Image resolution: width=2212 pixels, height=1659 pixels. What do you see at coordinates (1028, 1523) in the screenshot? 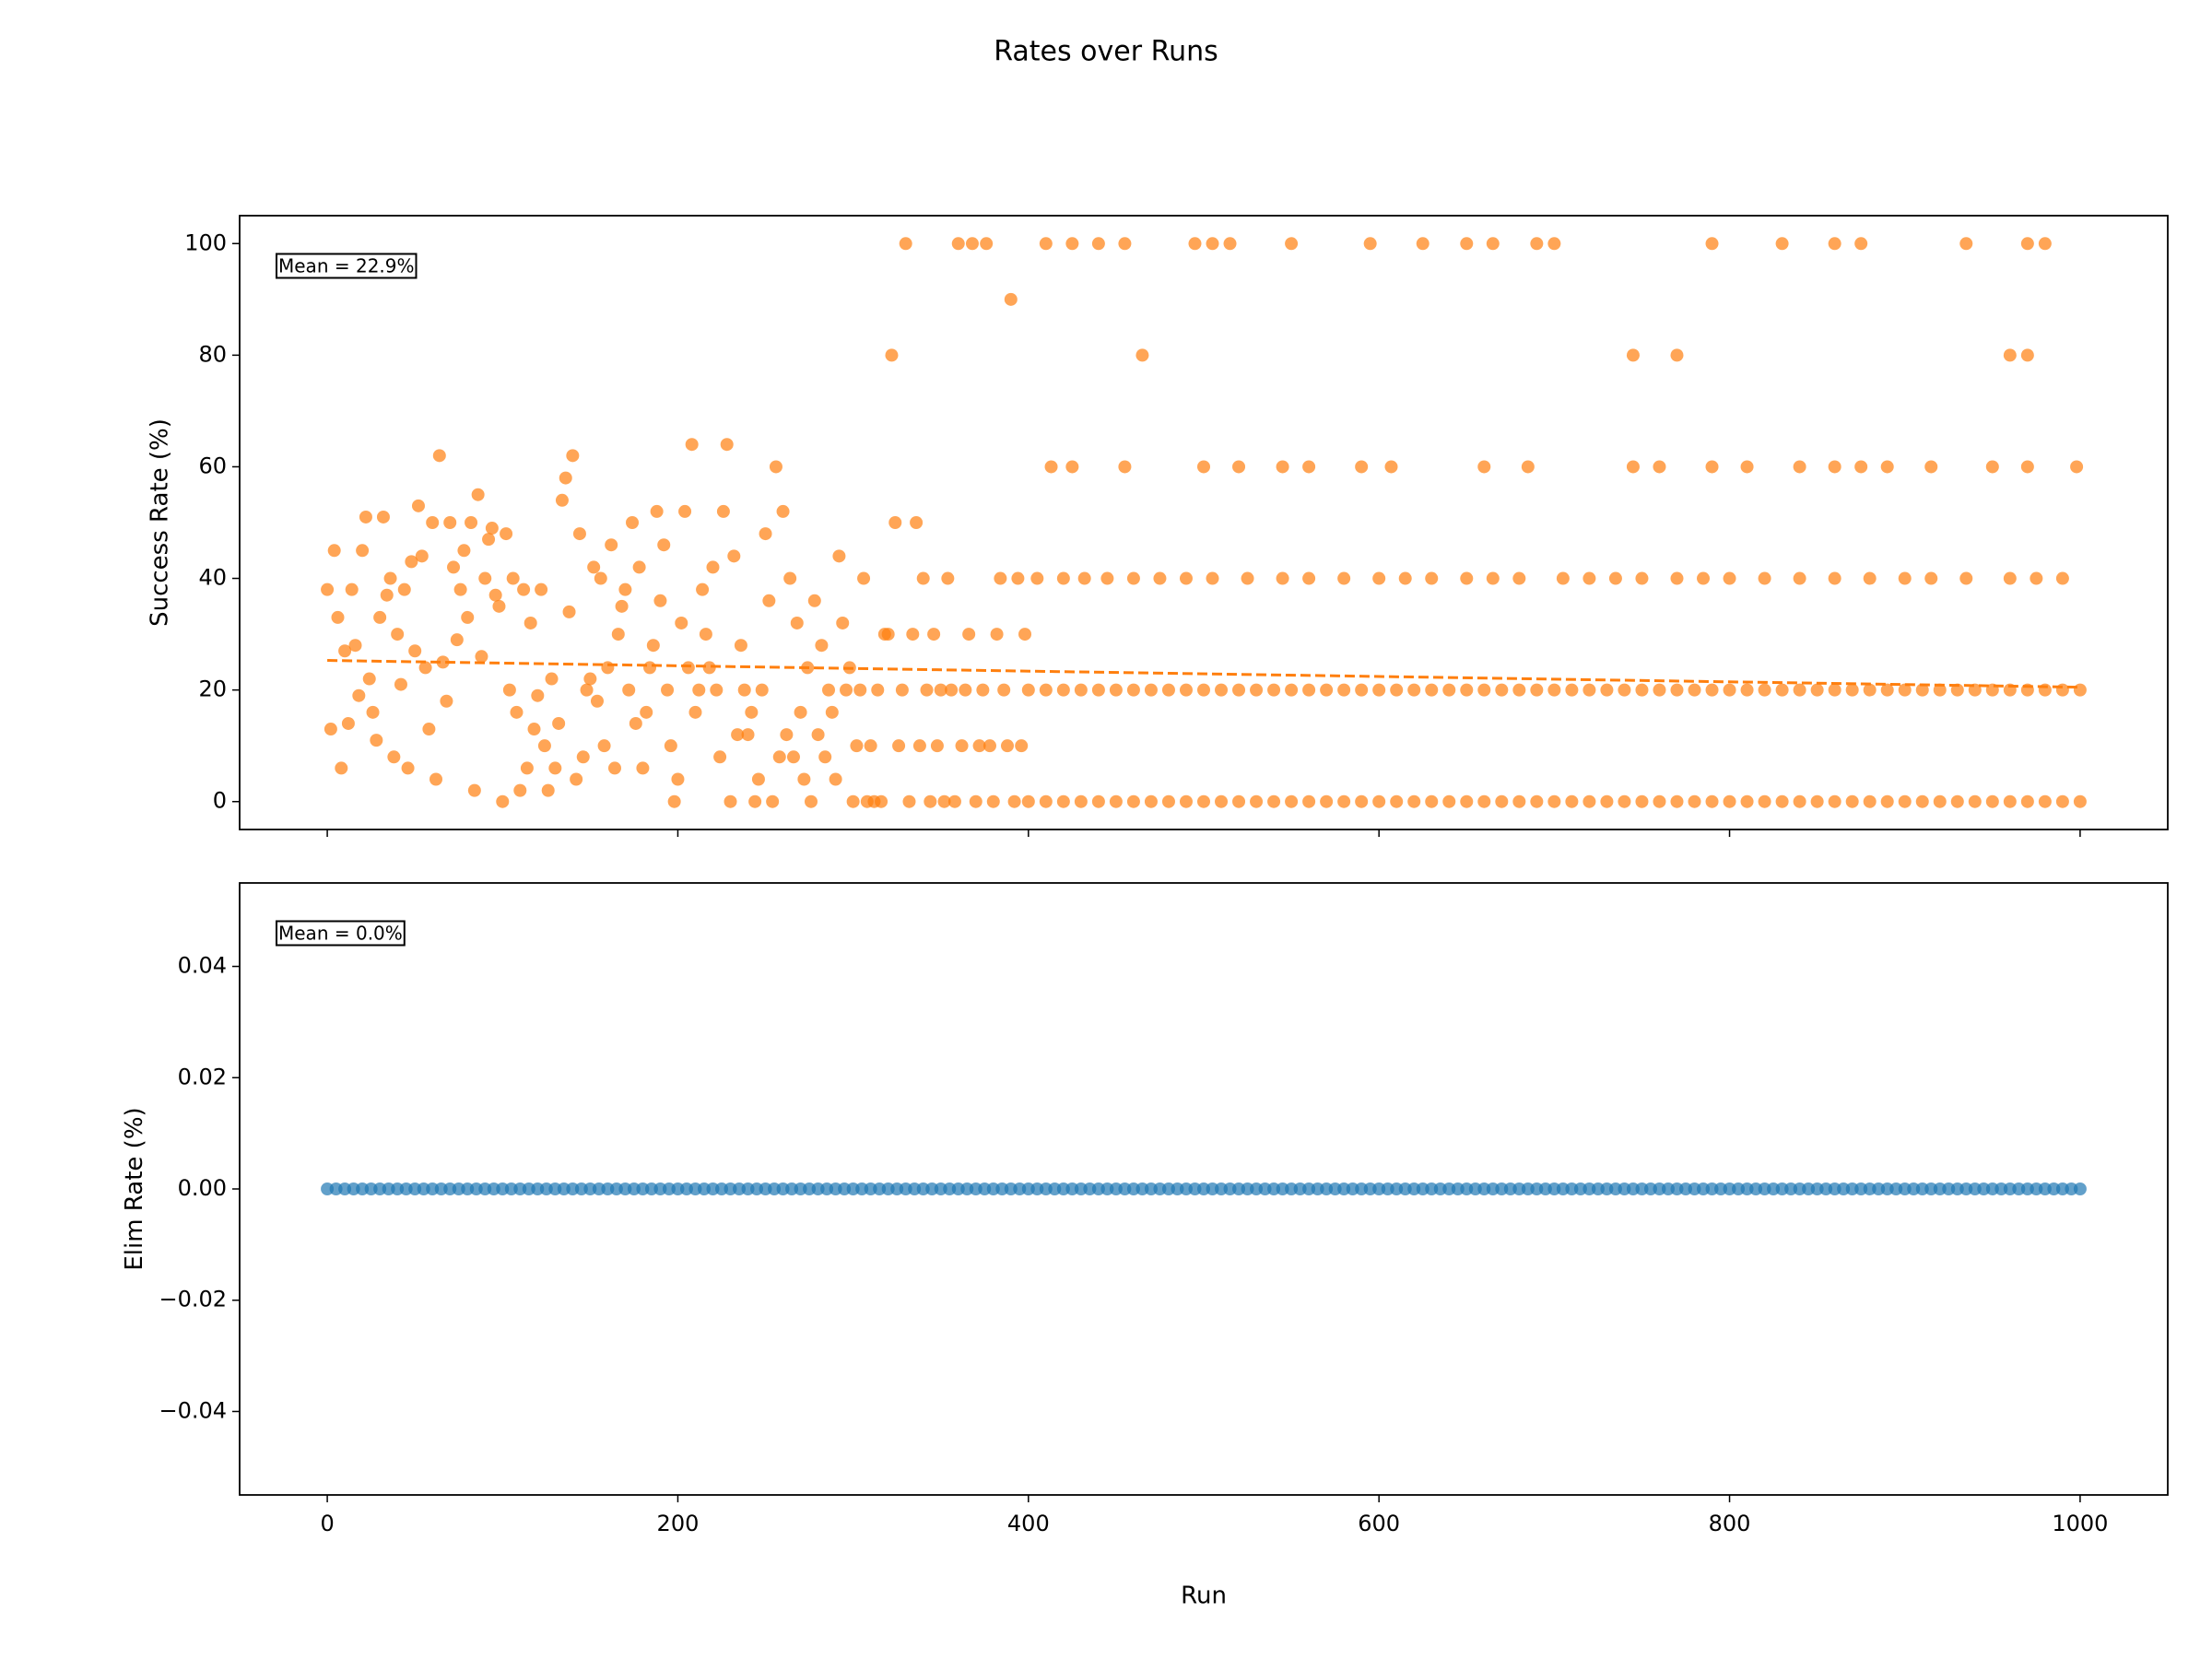
I see `x-tick-label: 400` at bounding box center [1028, 1523].